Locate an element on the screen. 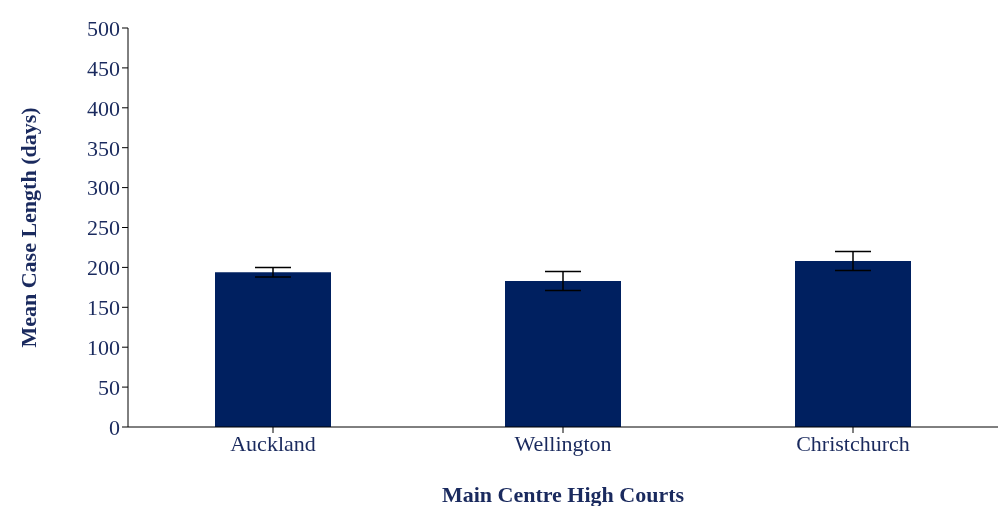 The height and width of the screenshot is (514, 1008). x-tick-label: Wellington is located at coordinates (563, 443).